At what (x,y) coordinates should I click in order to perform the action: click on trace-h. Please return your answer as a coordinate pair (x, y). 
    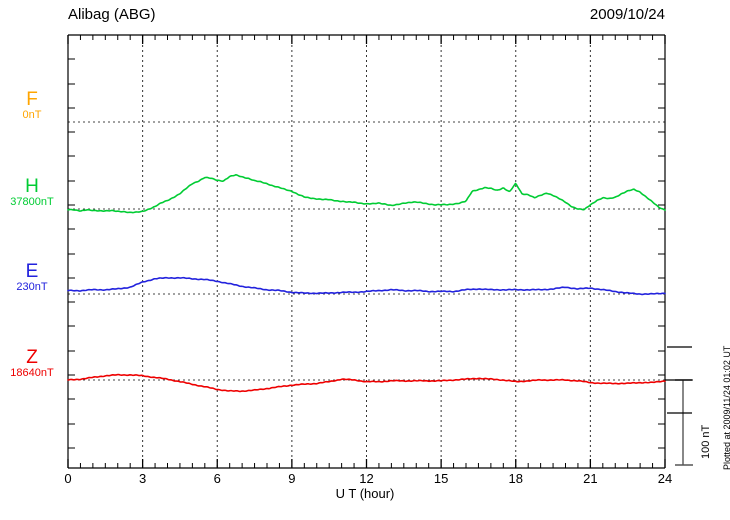
    Looking at the image, I should click on (366, 194).